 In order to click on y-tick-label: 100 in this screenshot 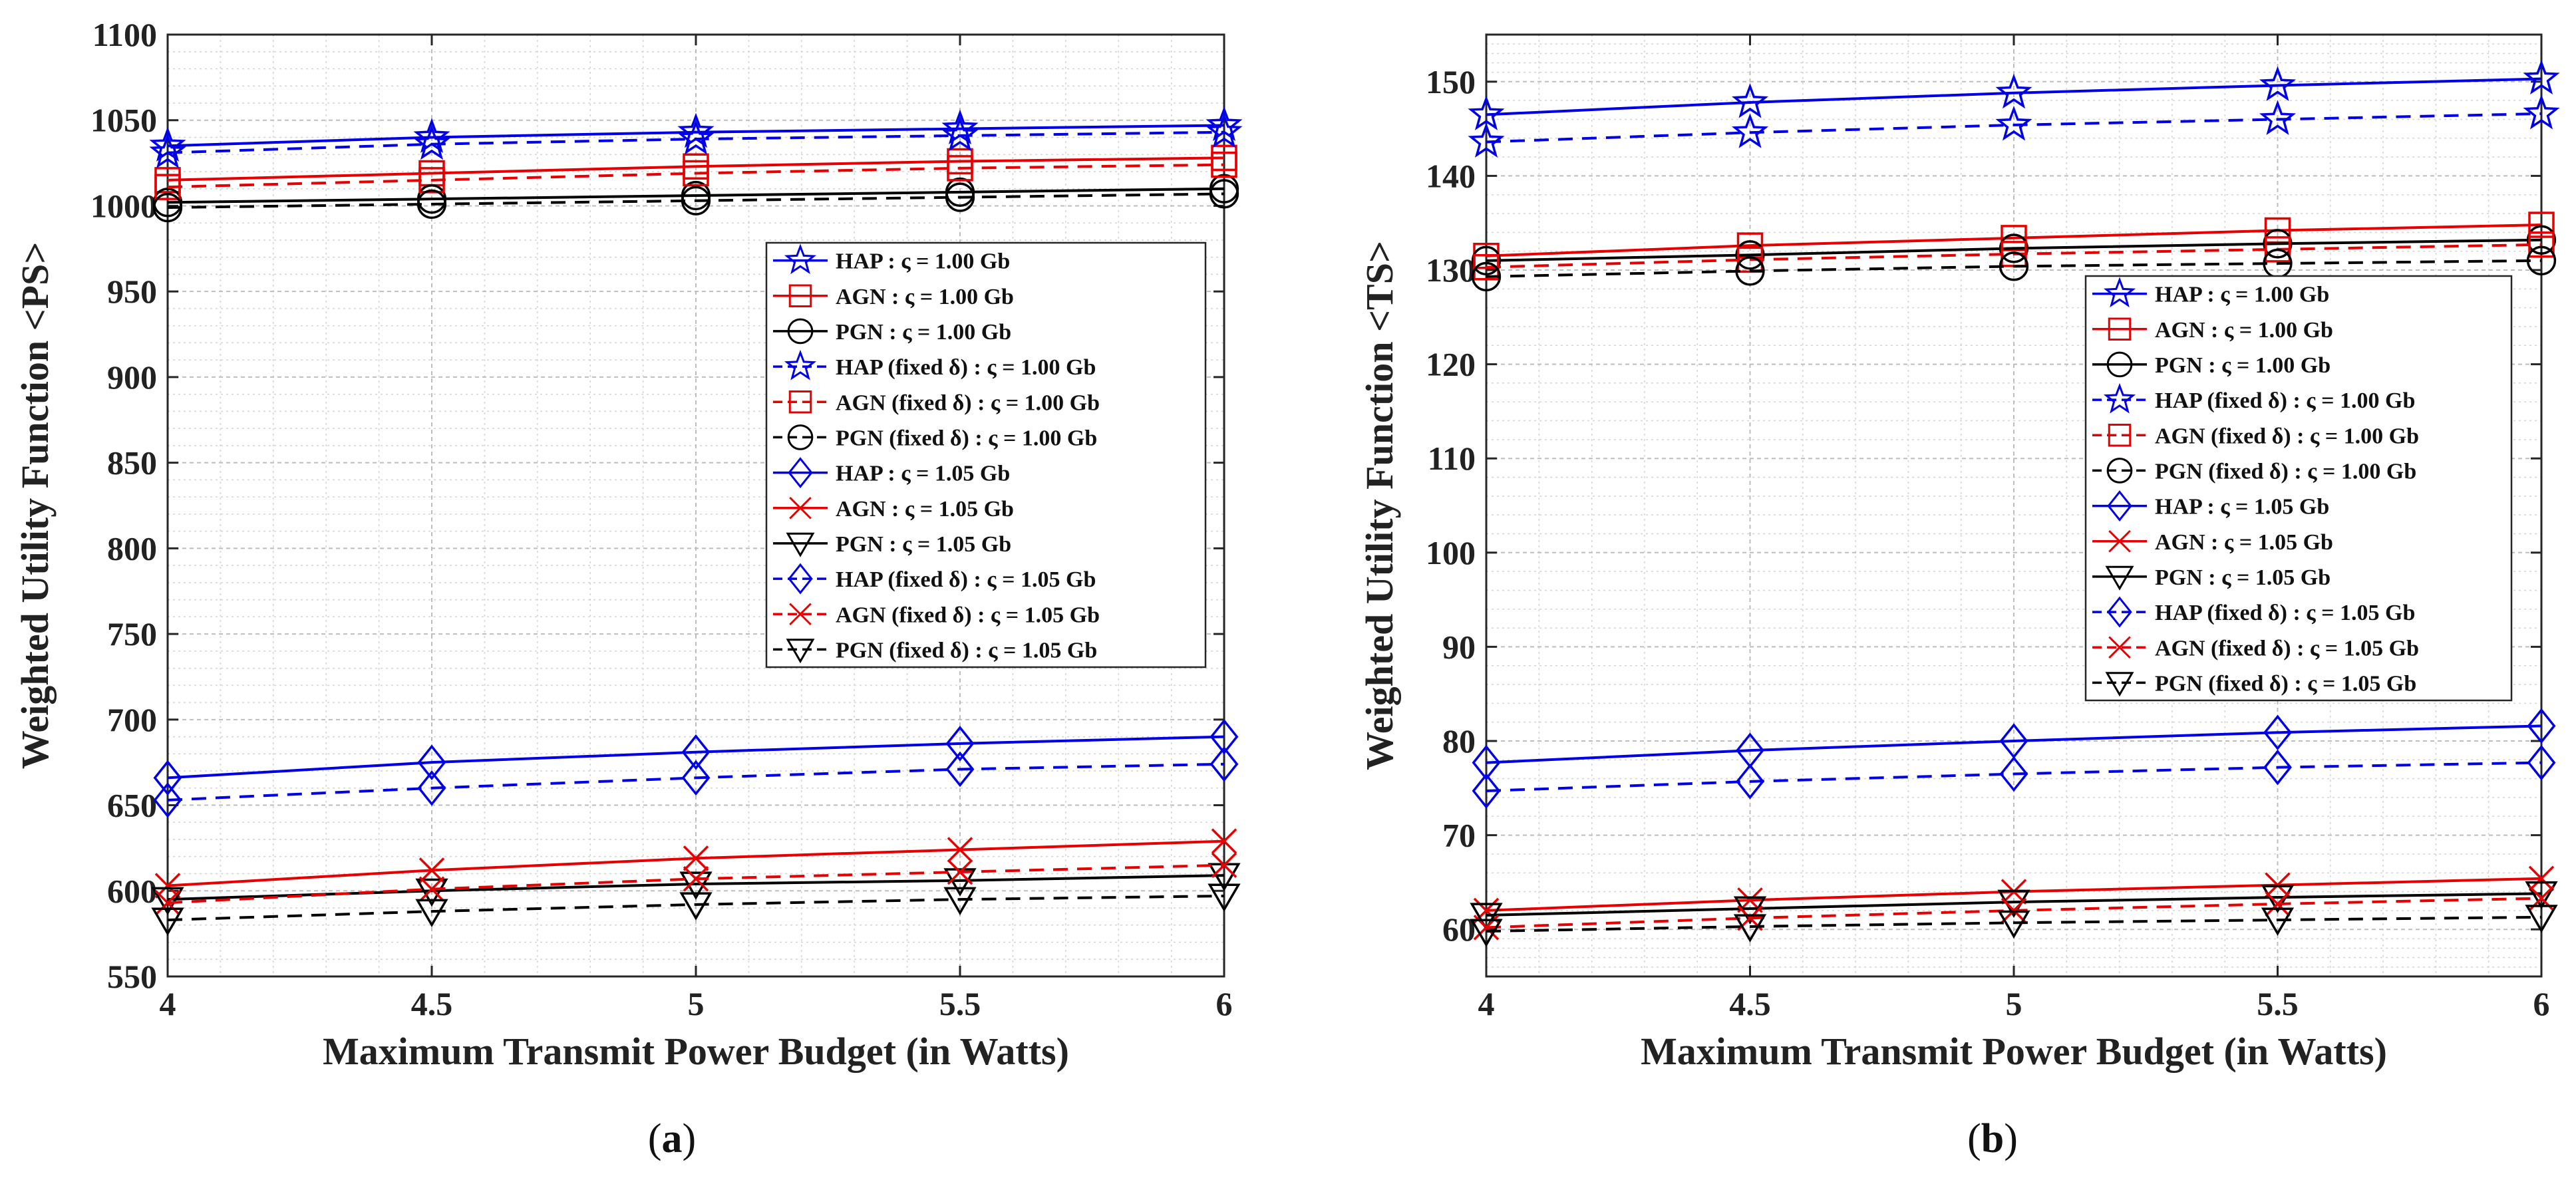, I will do `click(1451, 552)`.